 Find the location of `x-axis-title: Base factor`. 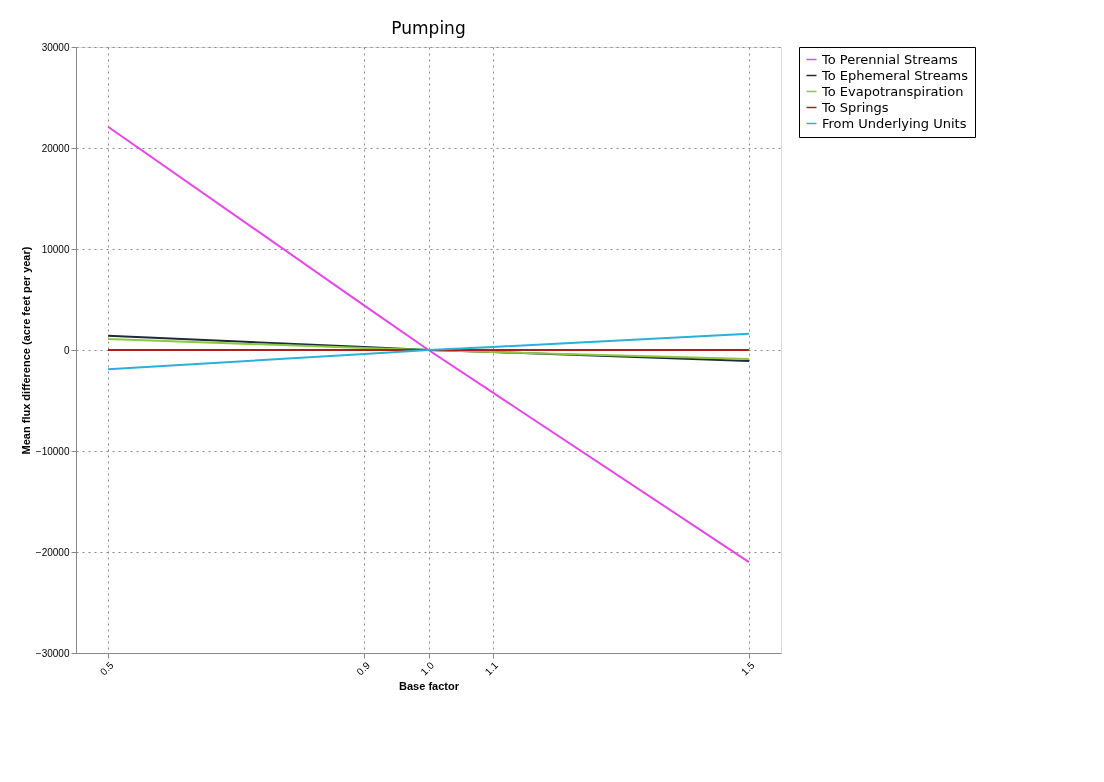

x-axis-title: Base factor is located at coordinates (429, 686).